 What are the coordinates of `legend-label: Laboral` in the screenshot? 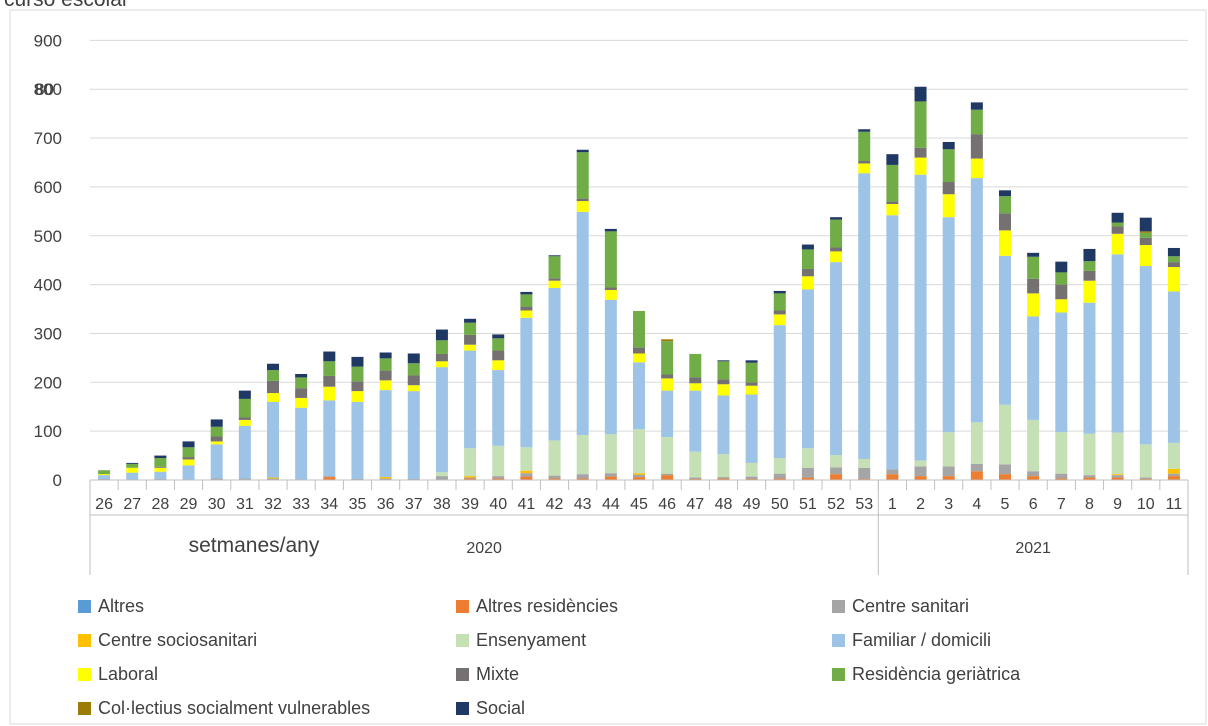 It's located at (128, 674).